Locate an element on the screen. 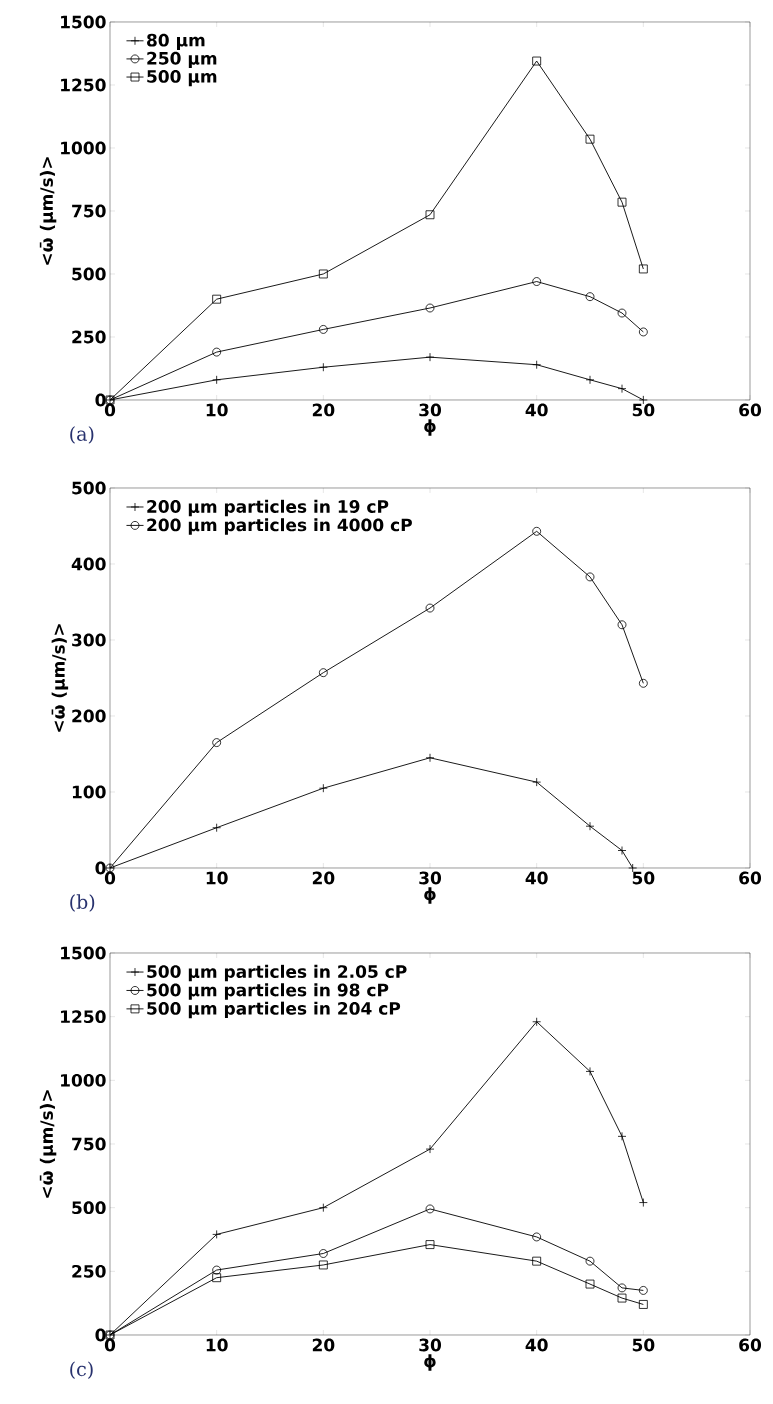 The width and height of the screenshot is (773, 1404). legend-label: 250 µm is located at coordinates (182, 60).